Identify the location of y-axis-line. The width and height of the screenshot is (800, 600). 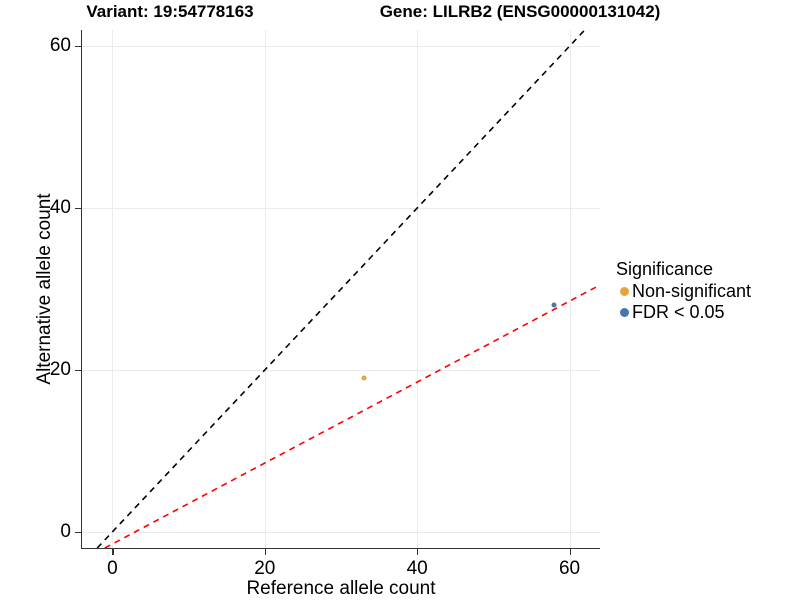
(82, 289).